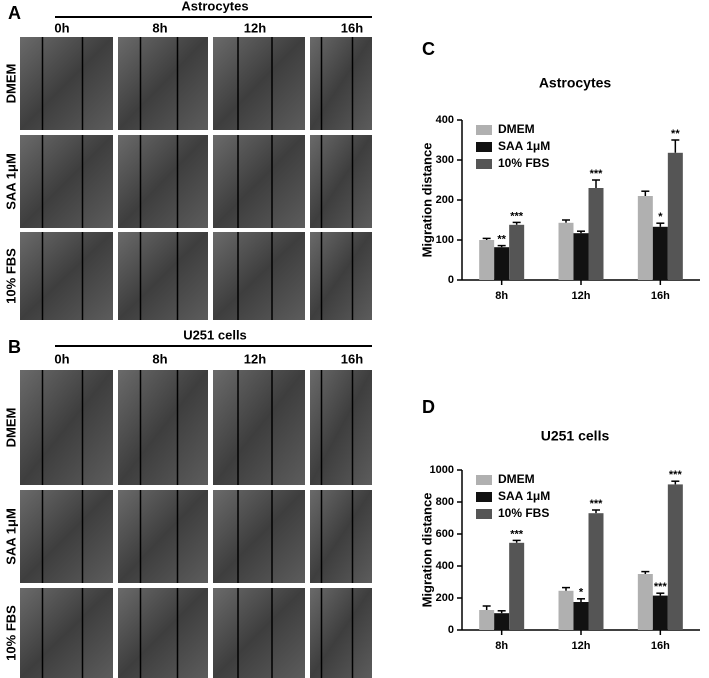 Image resolution: width=709 pixels, height=678 pixels. Describe the element at coordinates (575, 83) in the screenshot. I see `chart-title: Astrocytes` at that location.